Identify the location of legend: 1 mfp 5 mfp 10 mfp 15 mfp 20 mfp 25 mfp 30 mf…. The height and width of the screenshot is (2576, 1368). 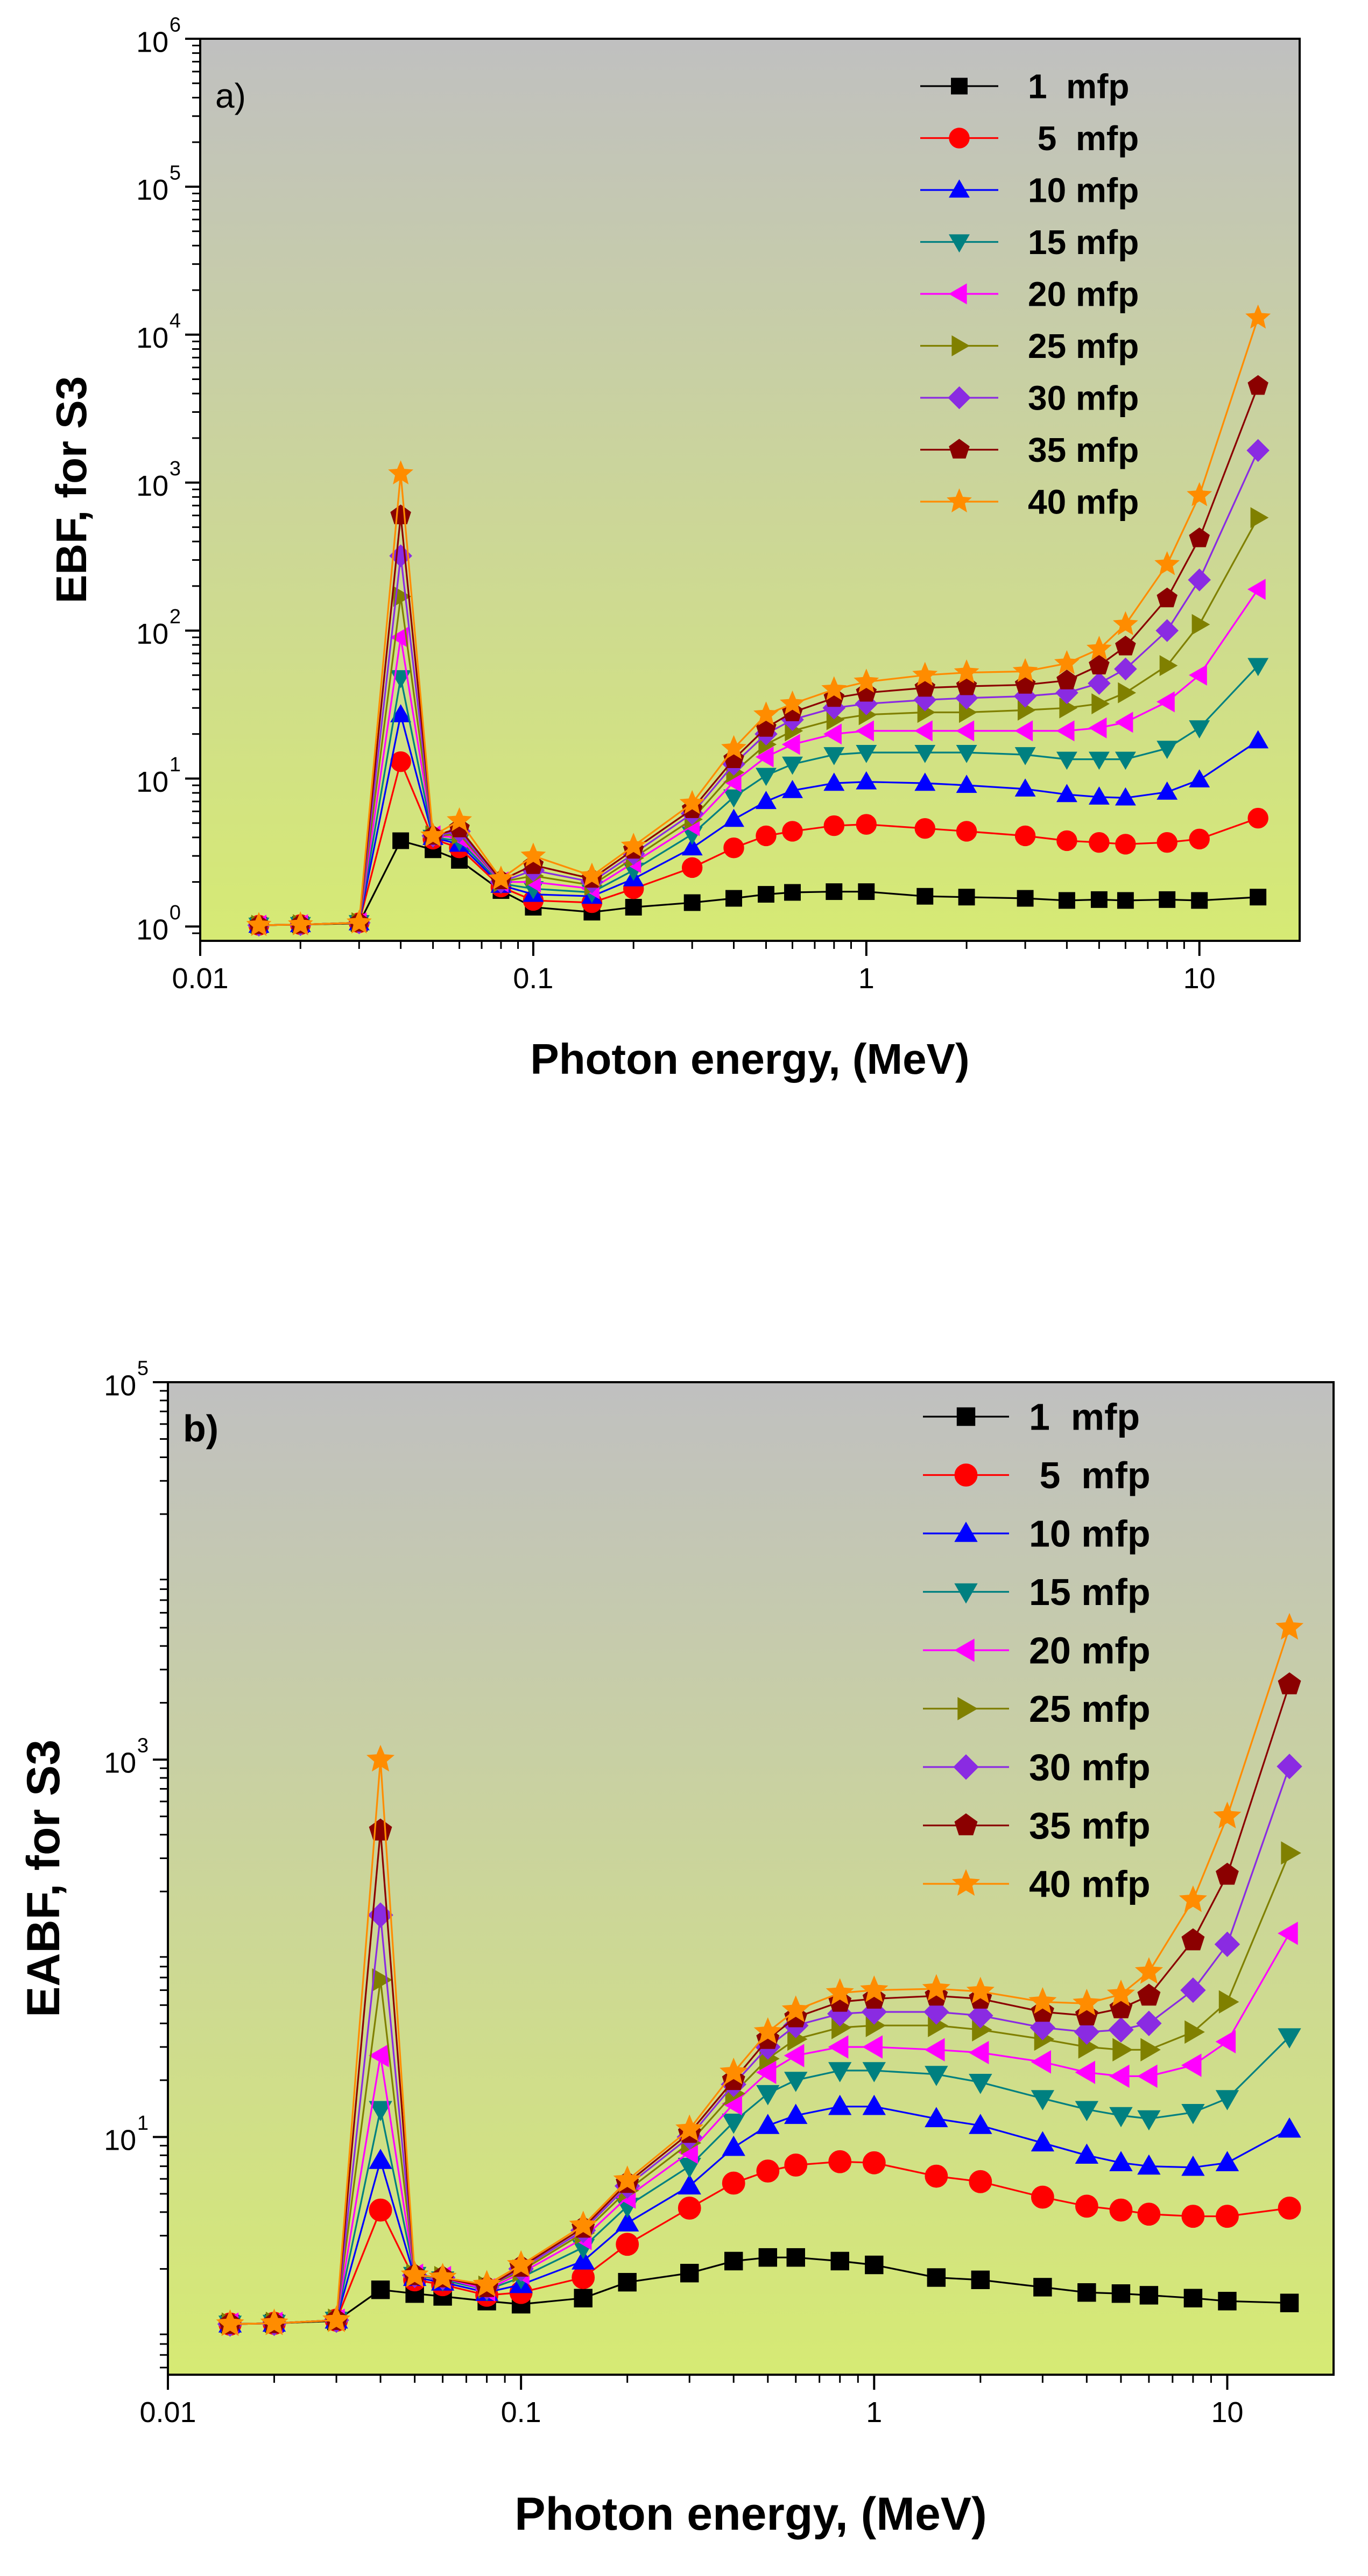
(1037, 1651).